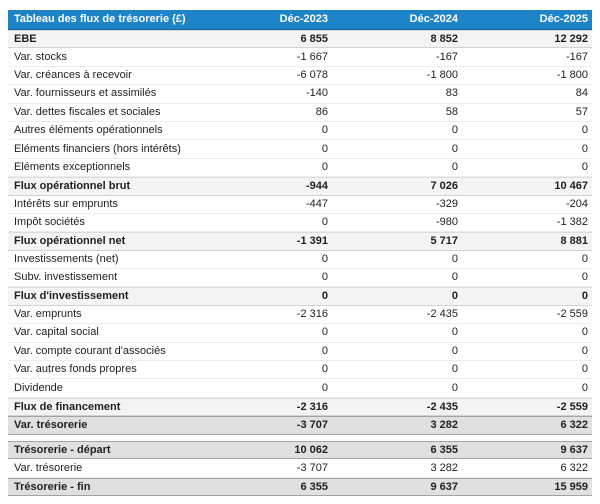 The height and width of the screenshot is (504, 600). What do you see at coordinates (72, 186) in the screenshot?
I see `row-label: Flux opérationnel brut` at bounding box center [72, 186].